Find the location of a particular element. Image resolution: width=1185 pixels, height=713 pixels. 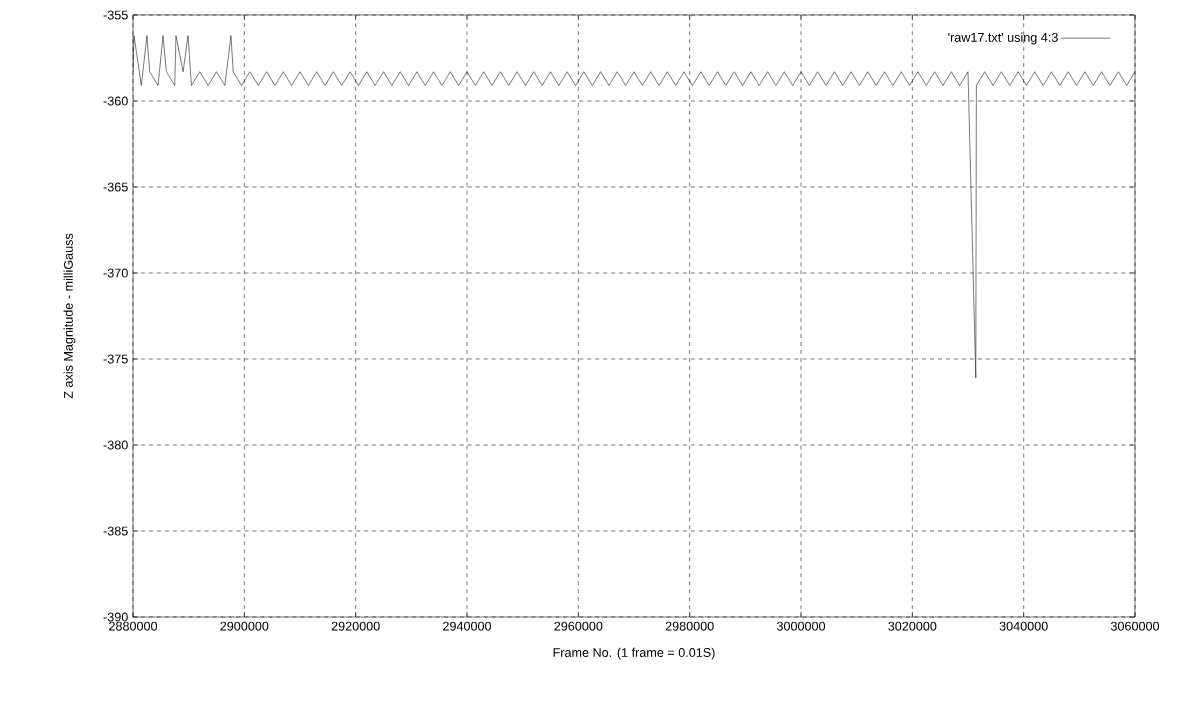

legend-label: 'raw17.txt' using 4:3 is located at coordinates (1003, 38).